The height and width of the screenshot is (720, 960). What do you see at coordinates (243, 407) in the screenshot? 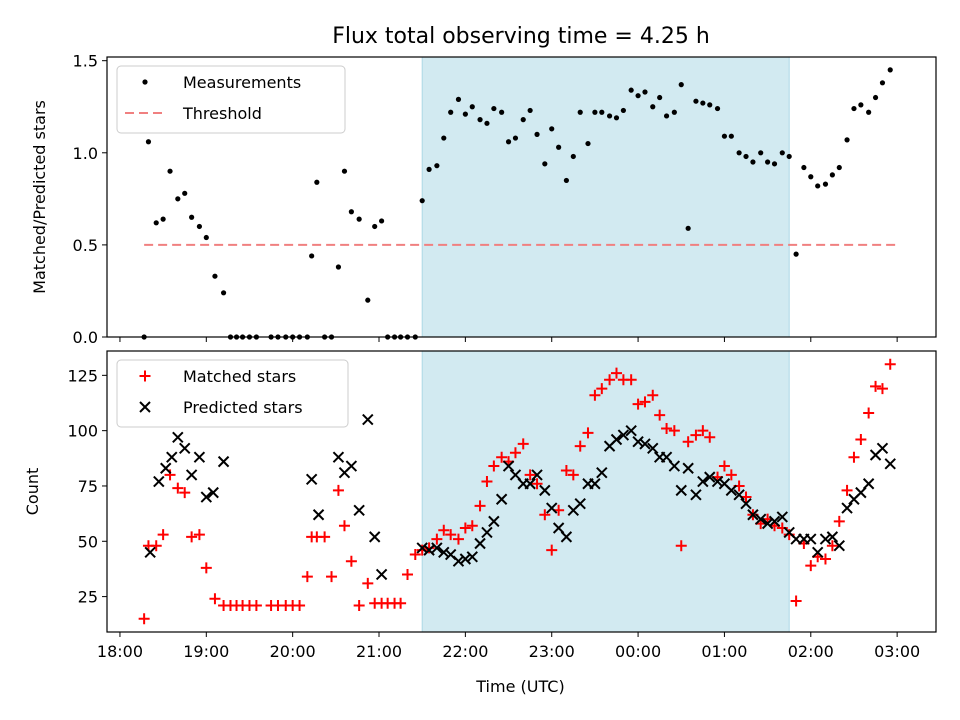
I see `legend-label: Predicted stars` at bounding box center [243, 407].